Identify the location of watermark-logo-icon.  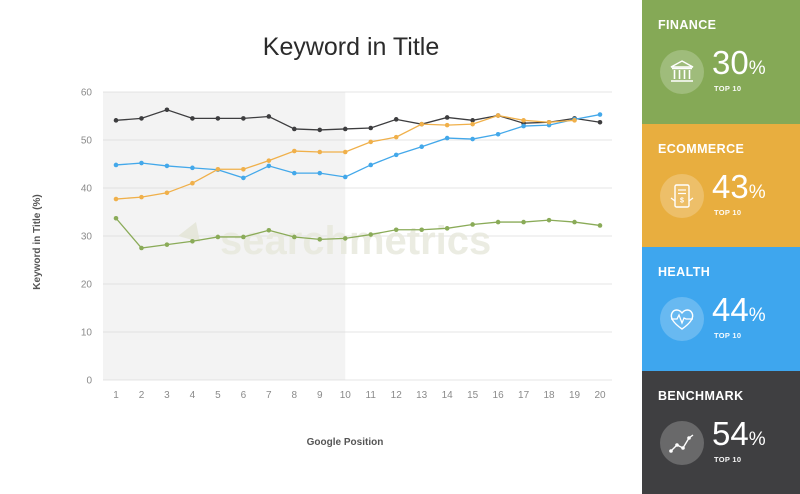
(189, 232).